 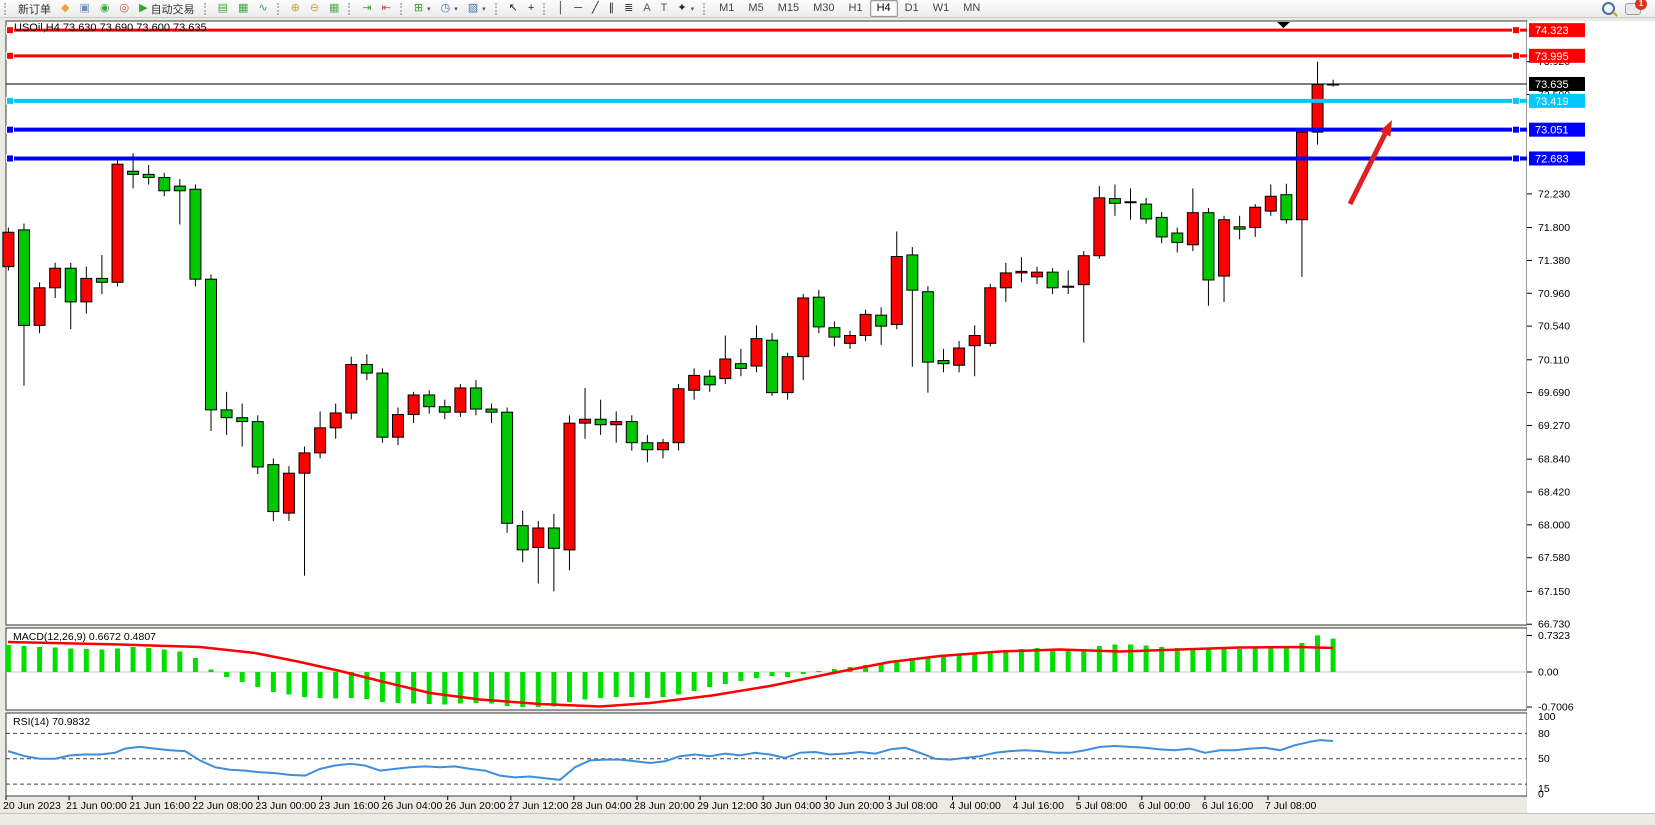 What do you see at coordinates (1554, 460) in the screenshot?
I see `svg-text: 68.840` at bounding box center [1554, 460].